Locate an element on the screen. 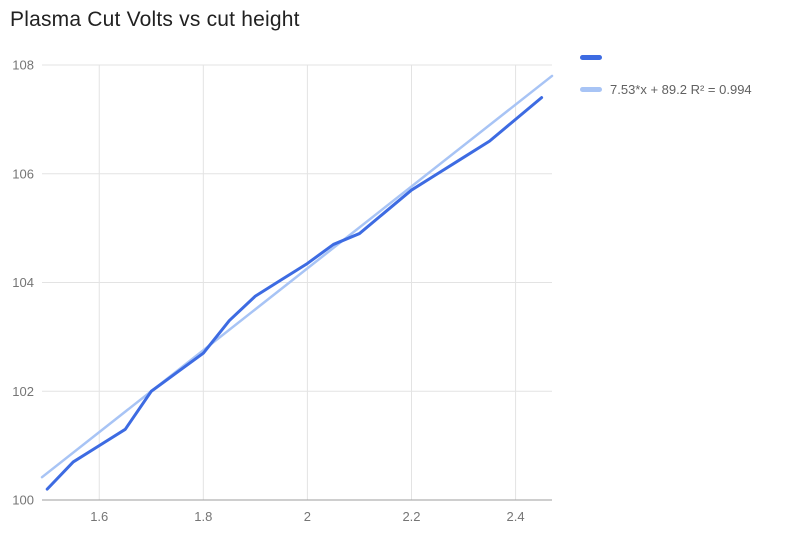  y-tick-label: 108 is located at coordinates (23, 65).